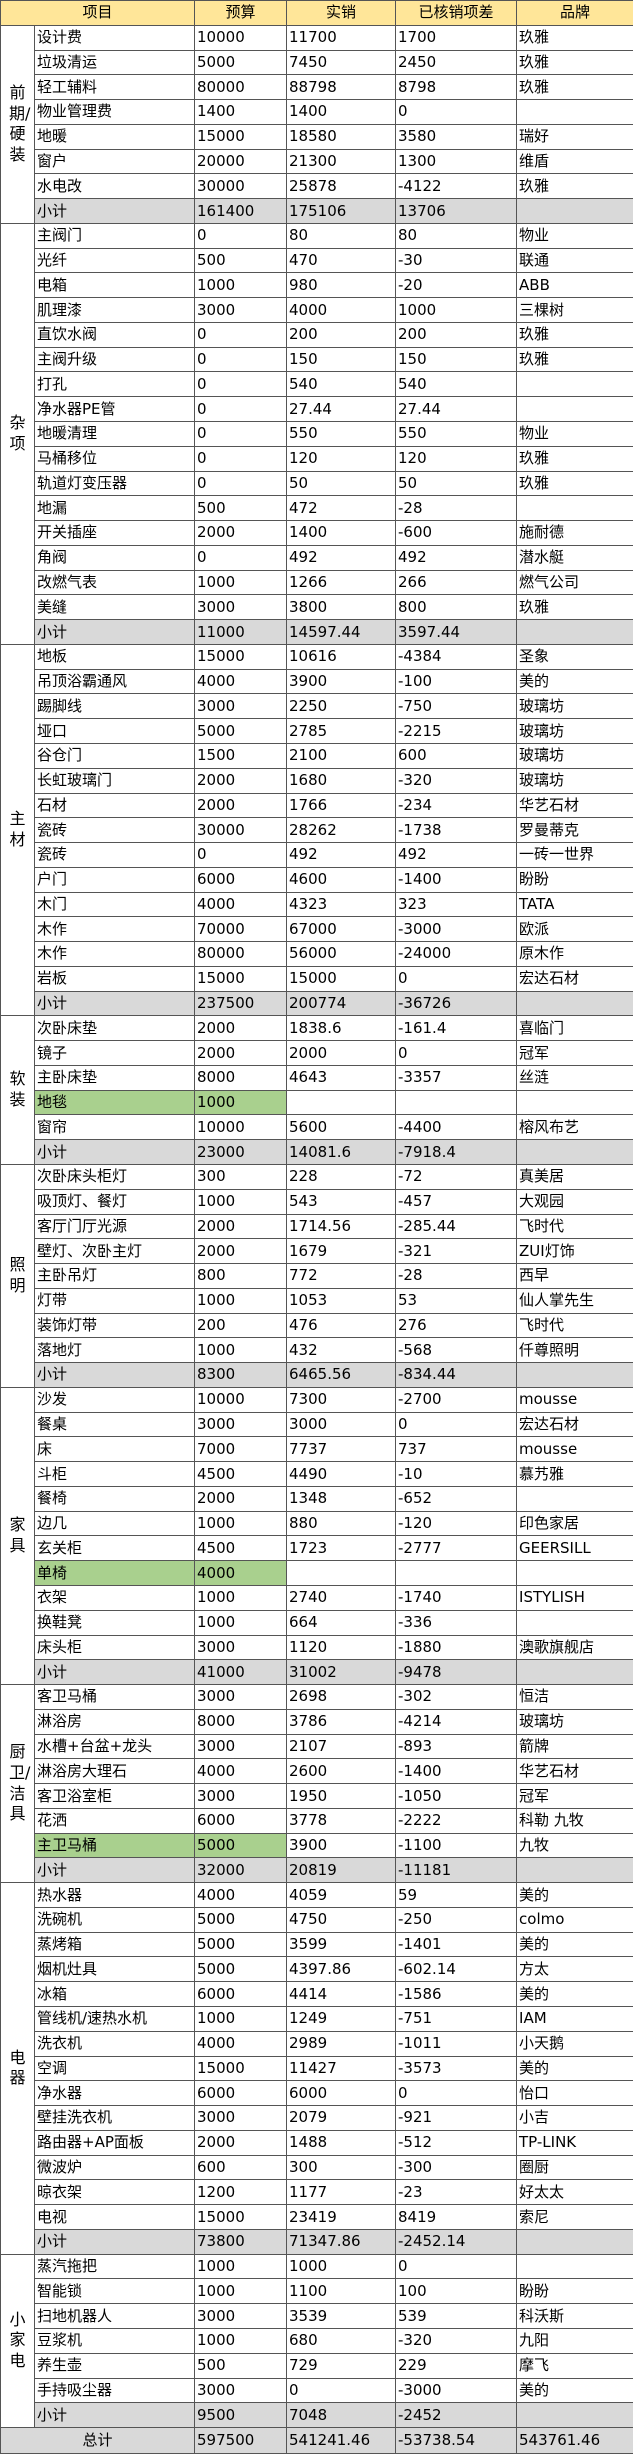  What do you see at coordinates (574, 929) in the screenshot?
I see `item-cell: 欧派` at bounding box center [574, 929].